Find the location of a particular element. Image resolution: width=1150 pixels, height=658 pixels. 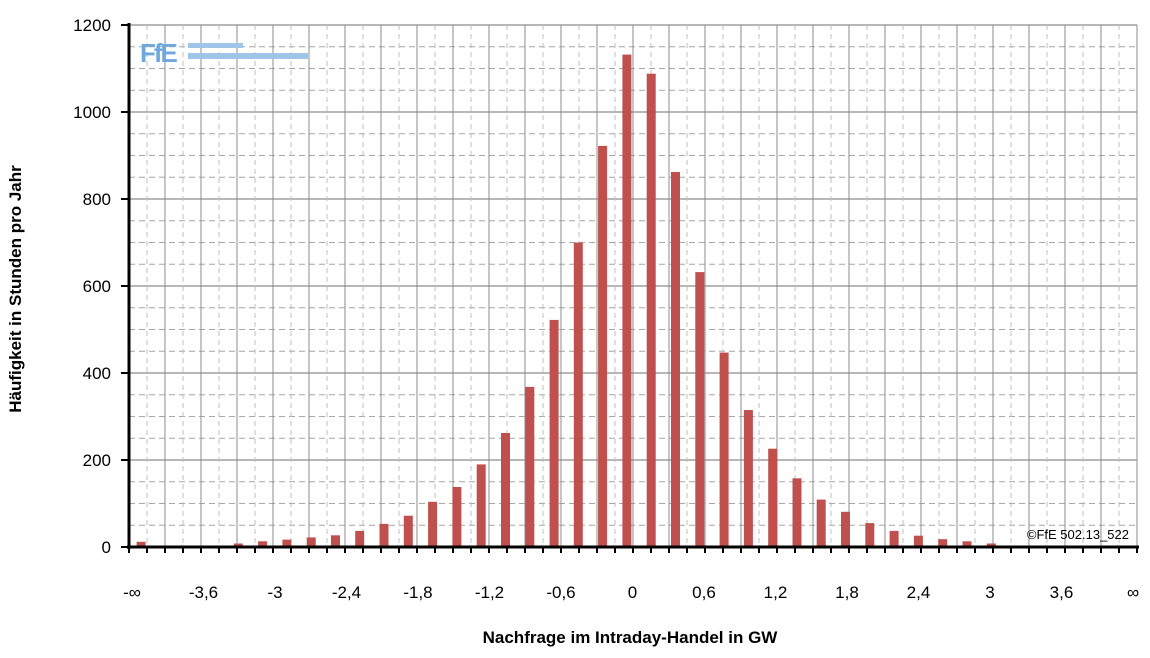

y-tick-label: 1000 is located at coordinates (92, 112).